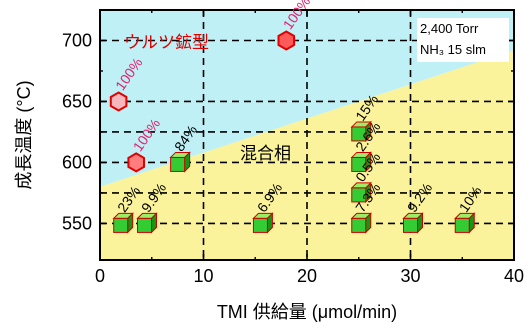 This screenshot has width=529, height=329. I want to click on y-tick-label: 550, so click(77, 223).